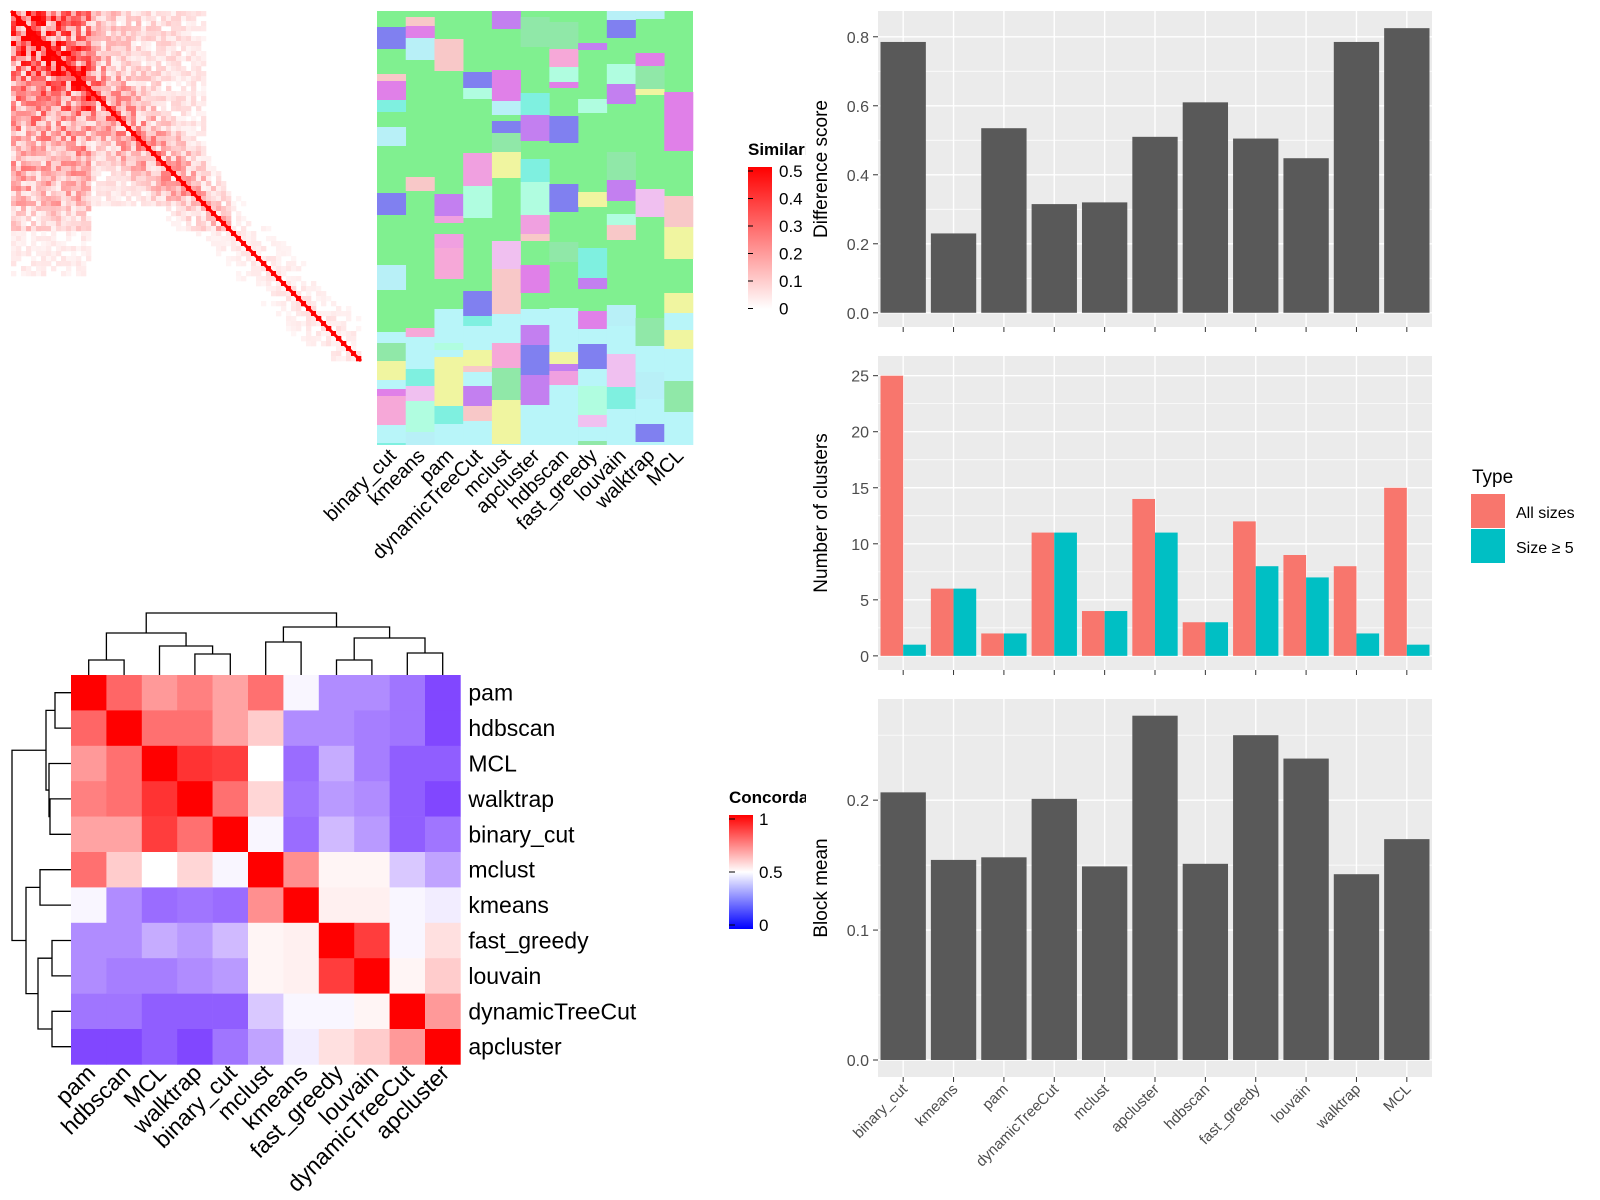 Image resolution: width=1600 pixels, height=1200 pixels. Describe the element at coordinates (791, 226) in the screenshot. I see `similarity-legend-tick-label: 0.3` at that location.